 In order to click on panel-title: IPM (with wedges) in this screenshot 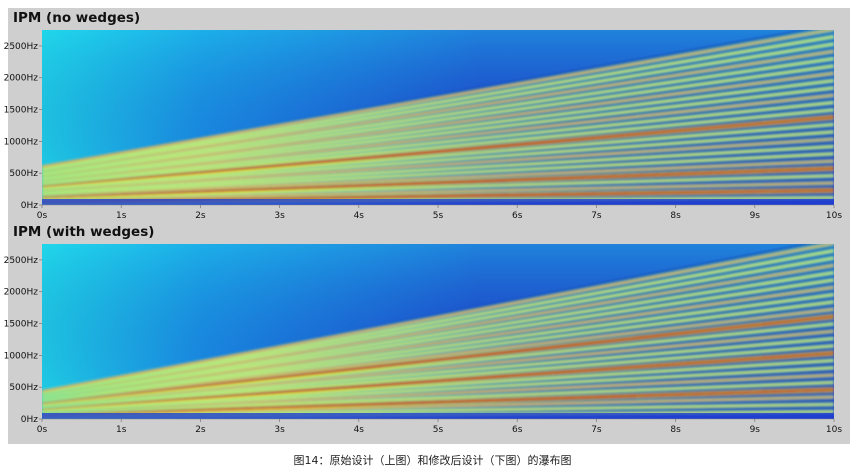, I will do `click(84, 232)`.